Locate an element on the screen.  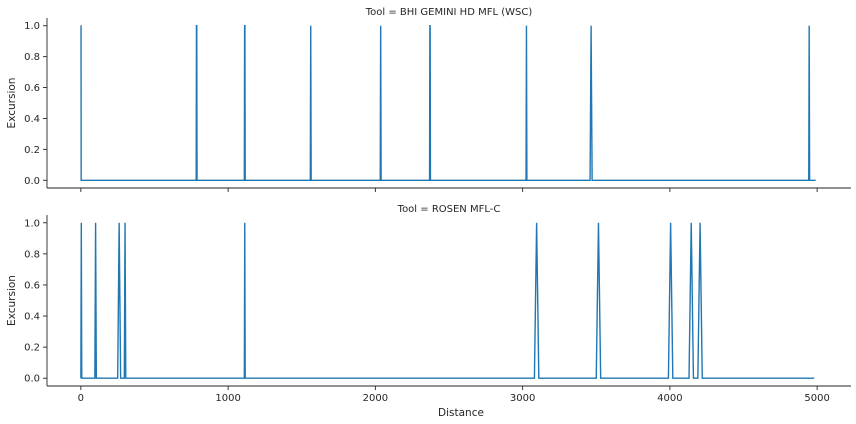
panel-title: Tool = ROSEN MFL-C is located at coordinates (449, 209).